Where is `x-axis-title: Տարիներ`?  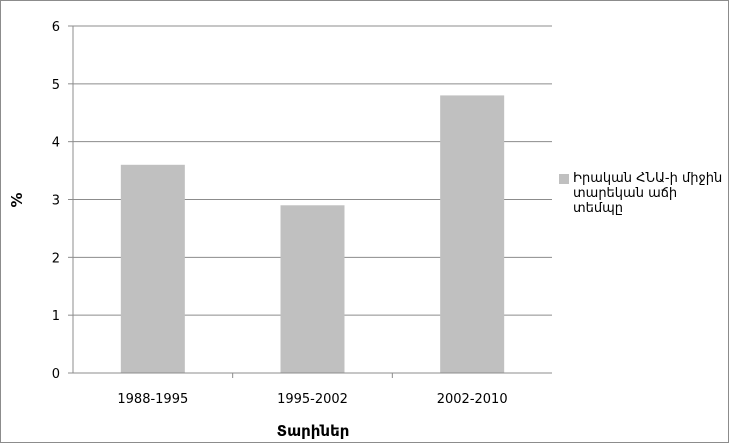 x-axis-title: Տարիներ is located at coordinates (313, 431).